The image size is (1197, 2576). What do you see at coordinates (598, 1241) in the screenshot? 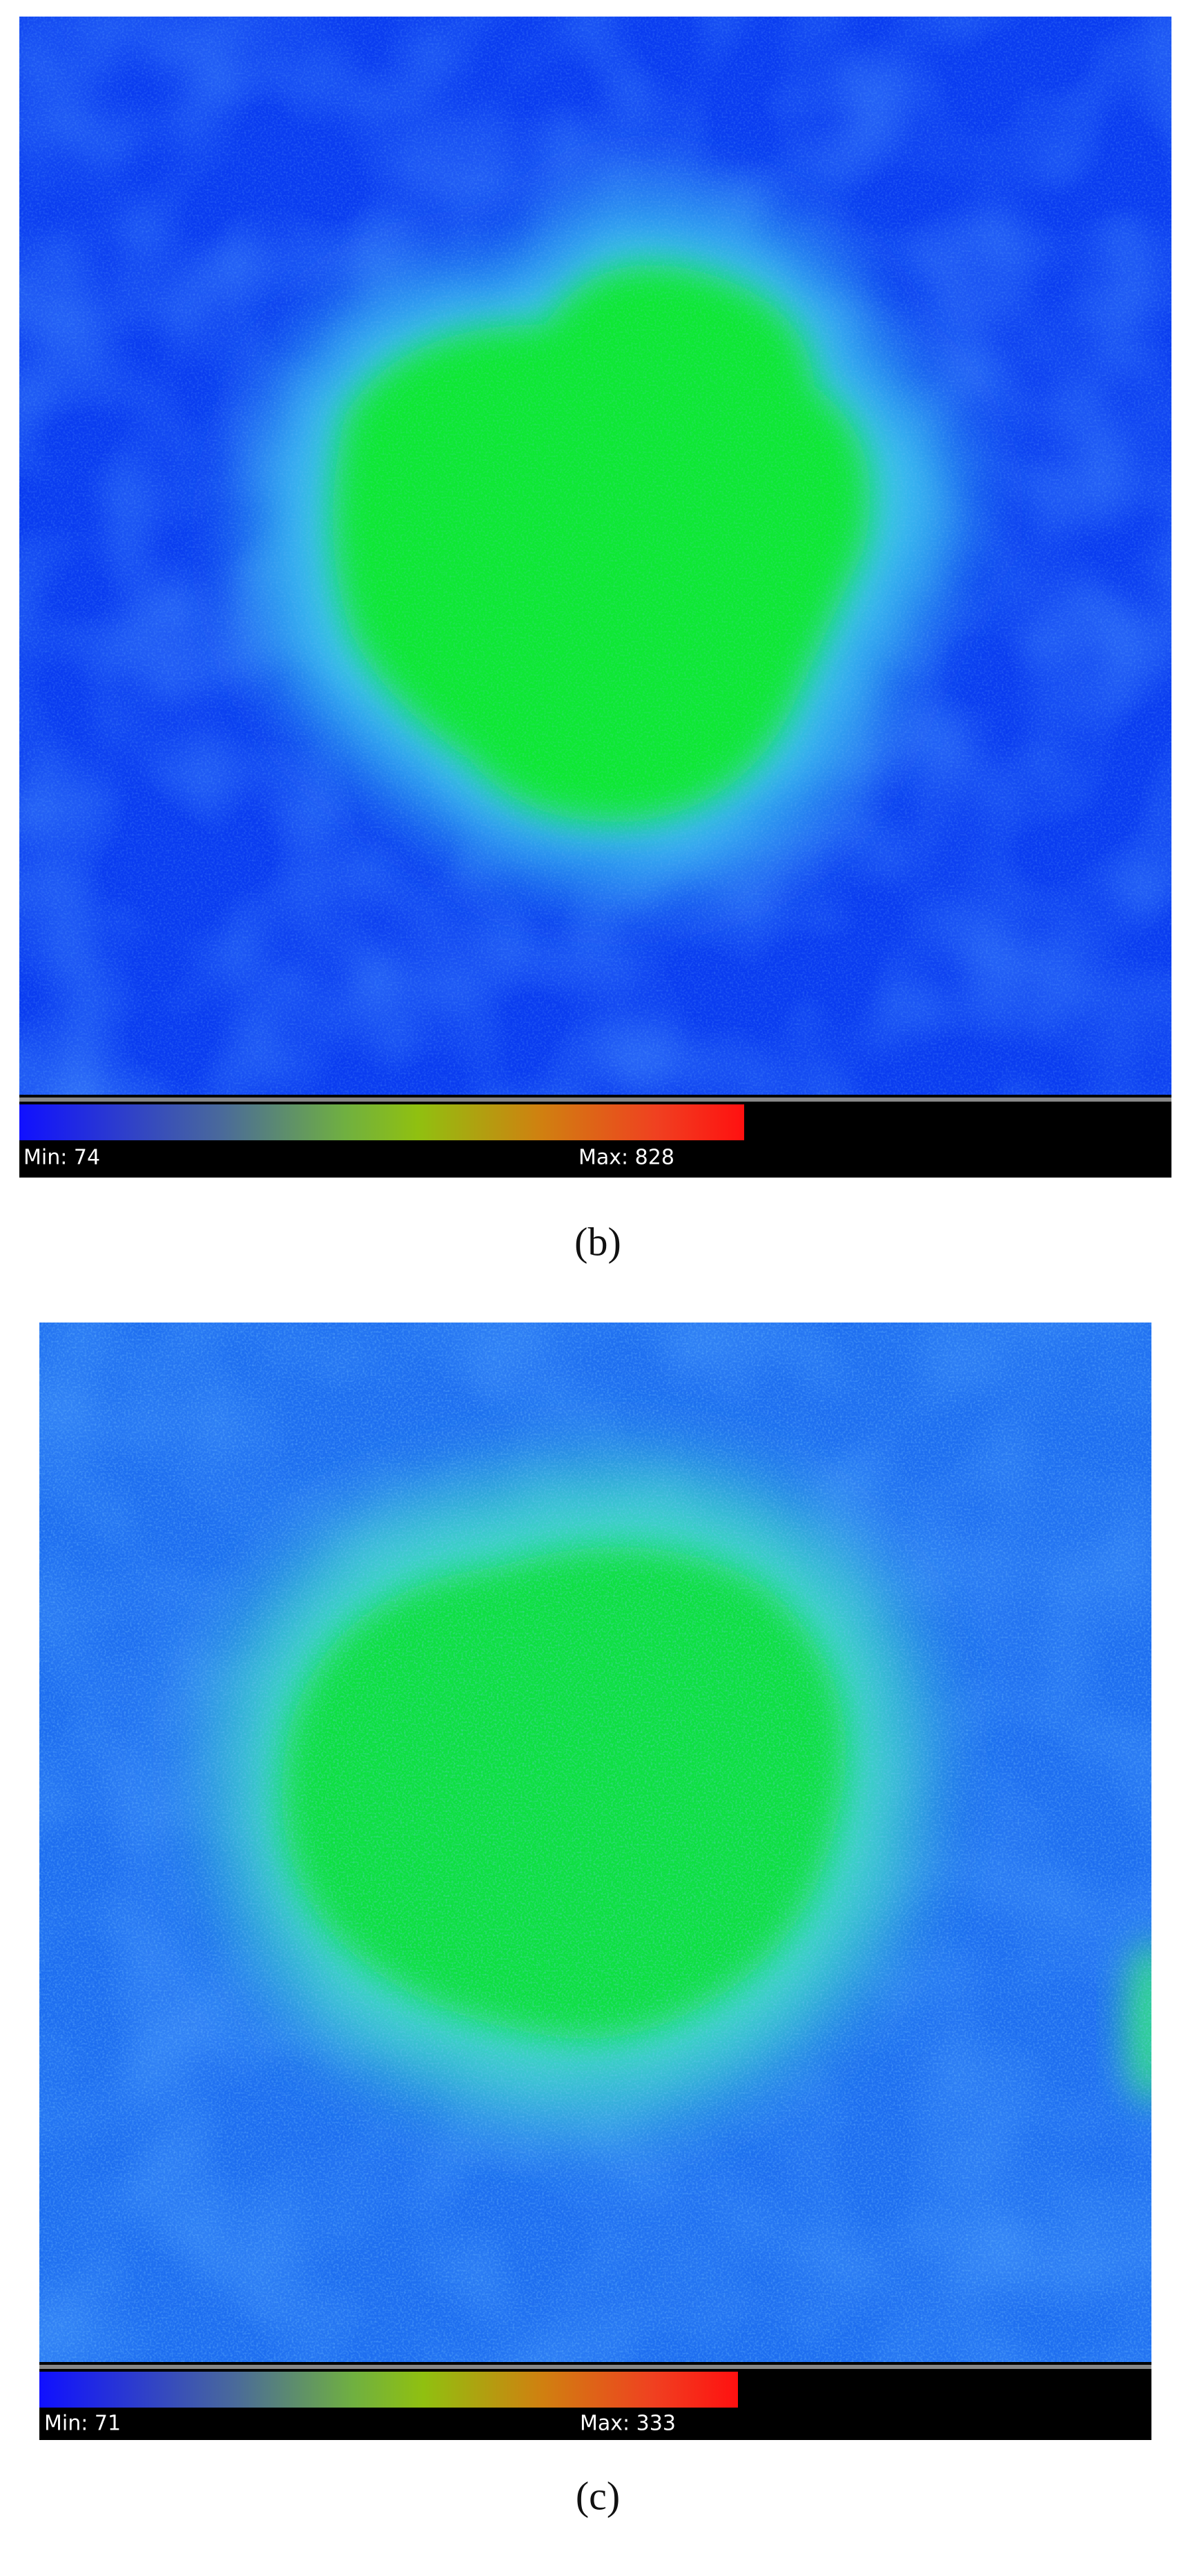
I see `panel-label: (b)` at bounding box center [598, 1241].